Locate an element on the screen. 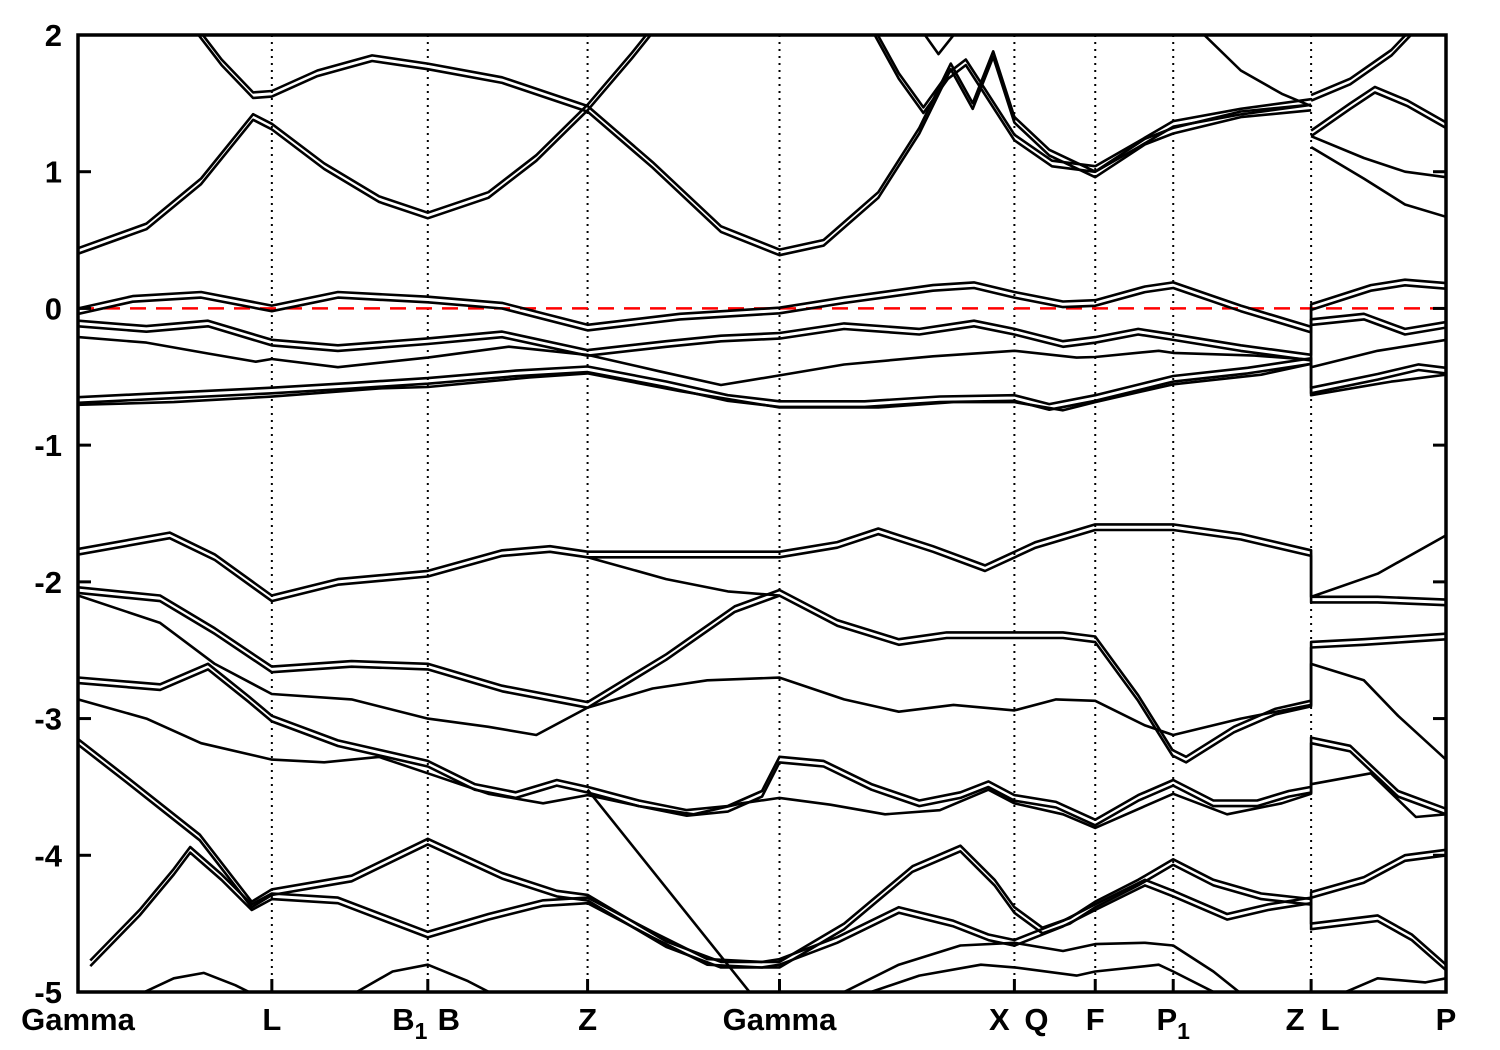  y-tick-label--4: -4 is located at coordinates (48, 855).